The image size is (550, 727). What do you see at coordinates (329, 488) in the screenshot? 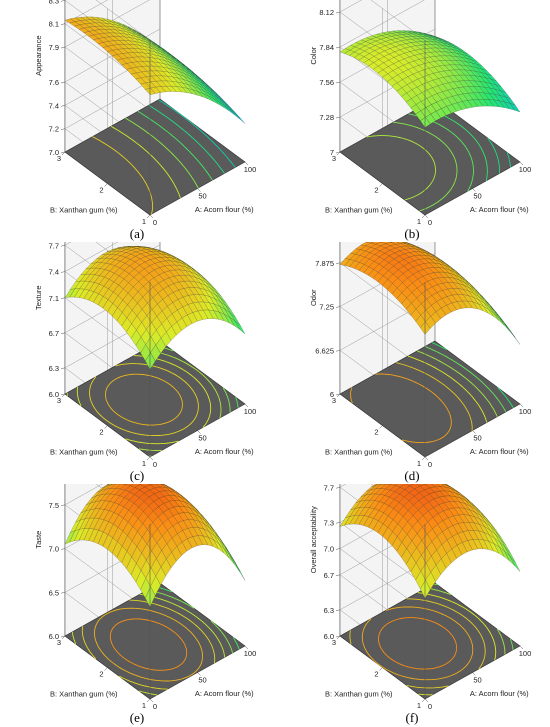
I see `z-tick-label: 7.7` at bounding box center [329, 488].